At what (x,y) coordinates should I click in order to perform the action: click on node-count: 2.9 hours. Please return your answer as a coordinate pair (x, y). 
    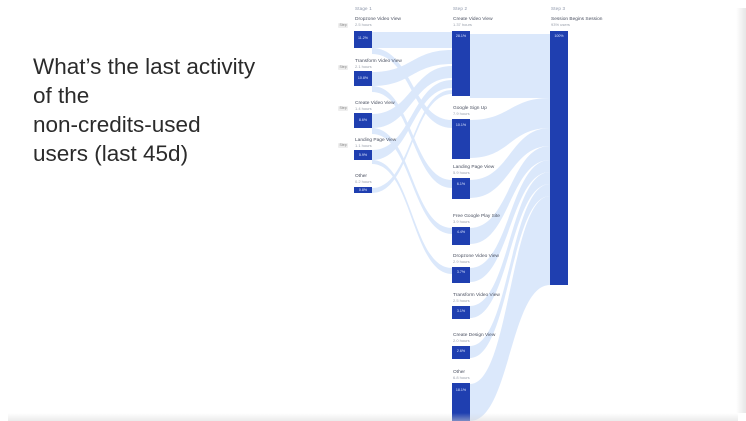
    Looking at the image, I should click on (461, 261).